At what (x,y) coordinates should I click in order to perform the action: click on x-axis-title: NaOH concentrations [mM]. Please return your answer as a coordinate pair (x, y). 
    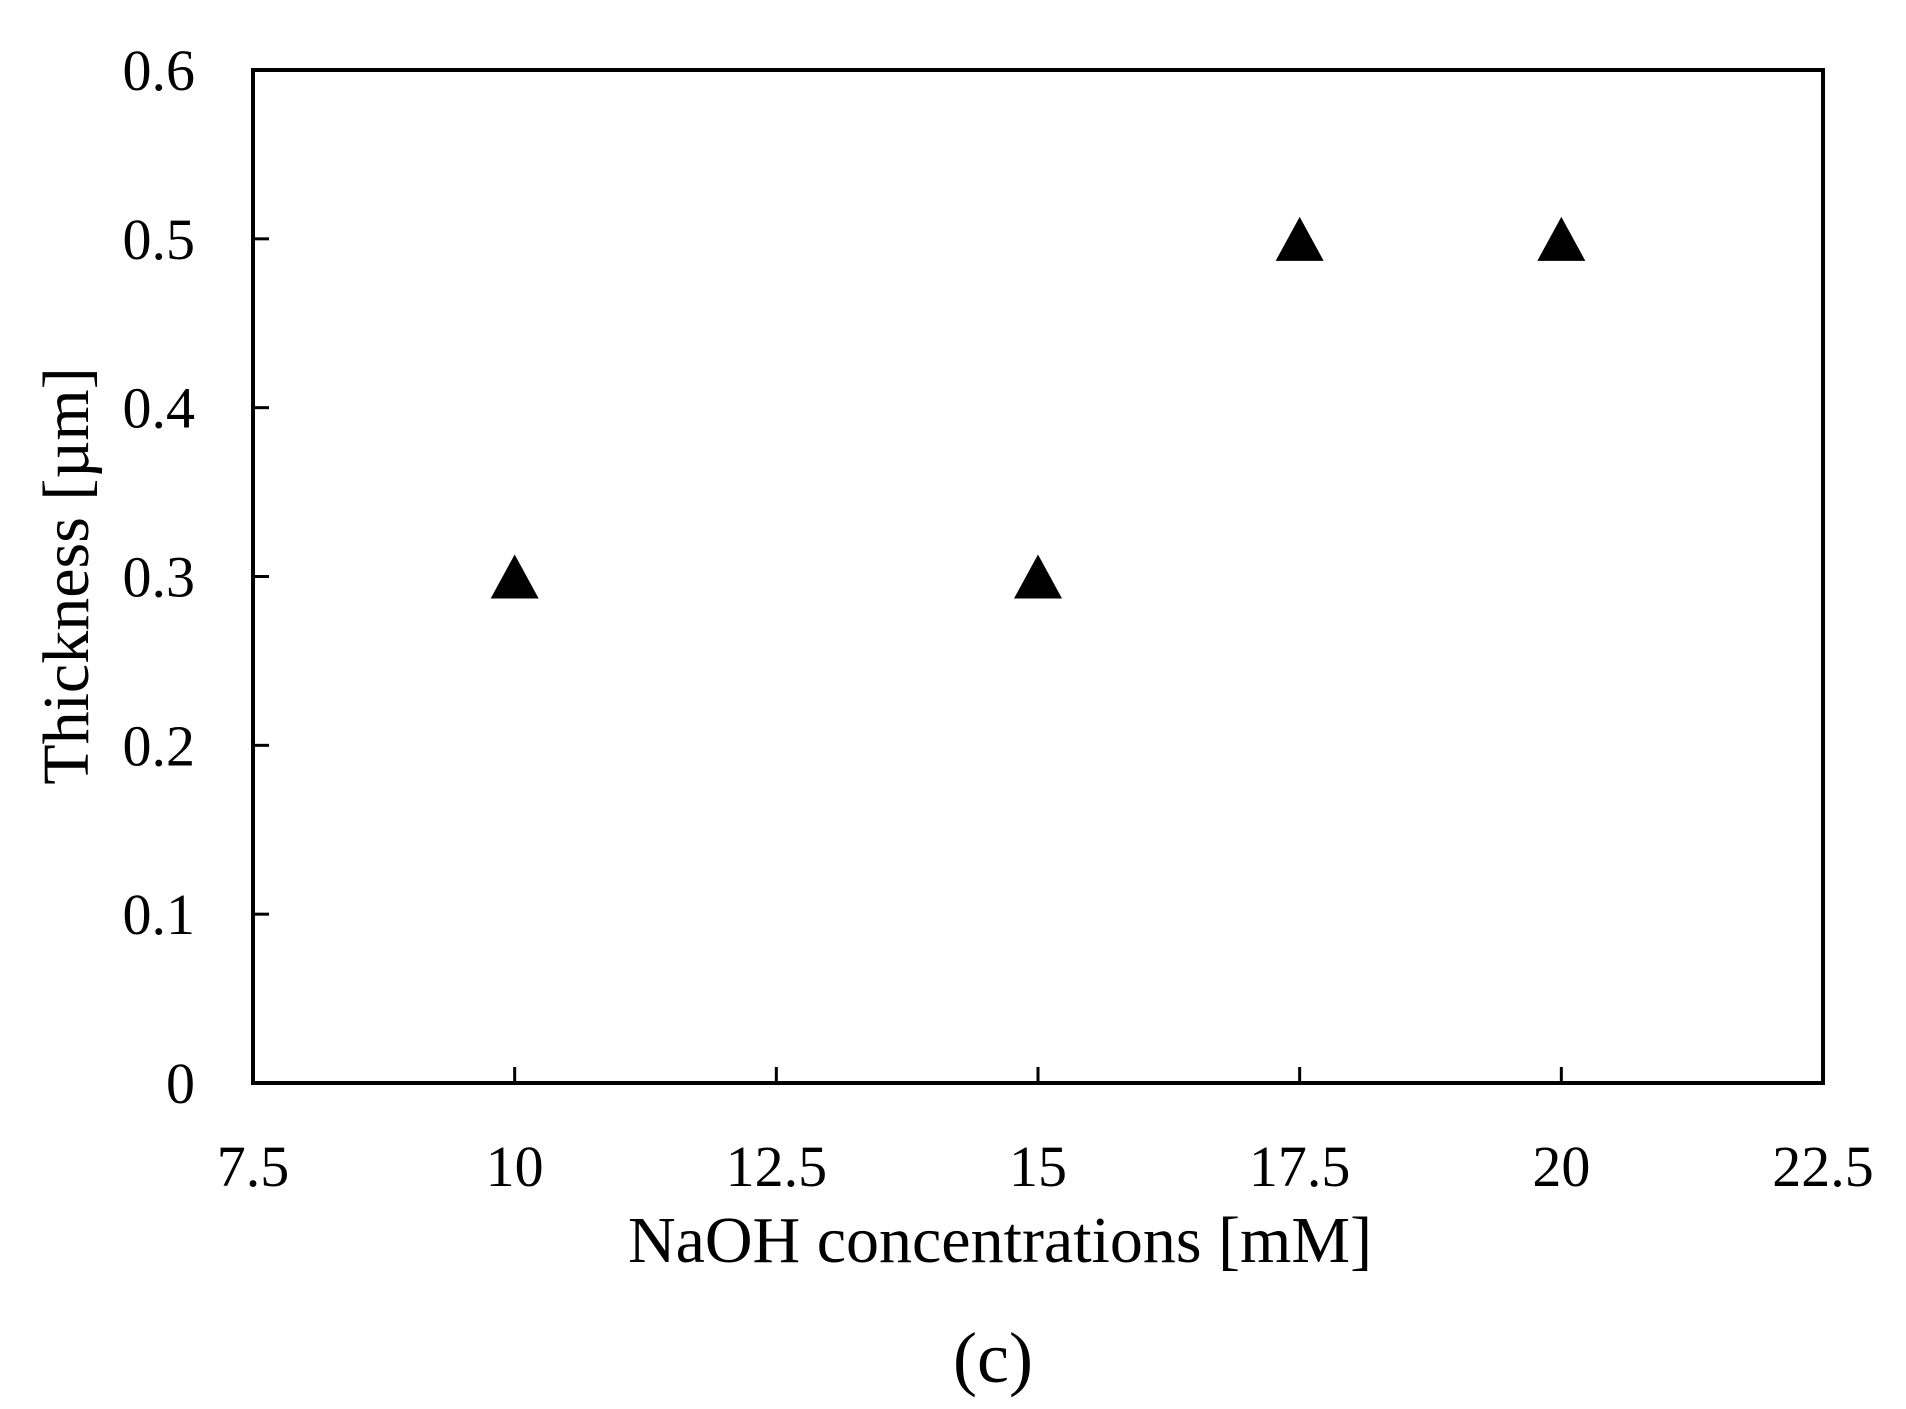
    Looking at the image, I should click on (1000, 1240).